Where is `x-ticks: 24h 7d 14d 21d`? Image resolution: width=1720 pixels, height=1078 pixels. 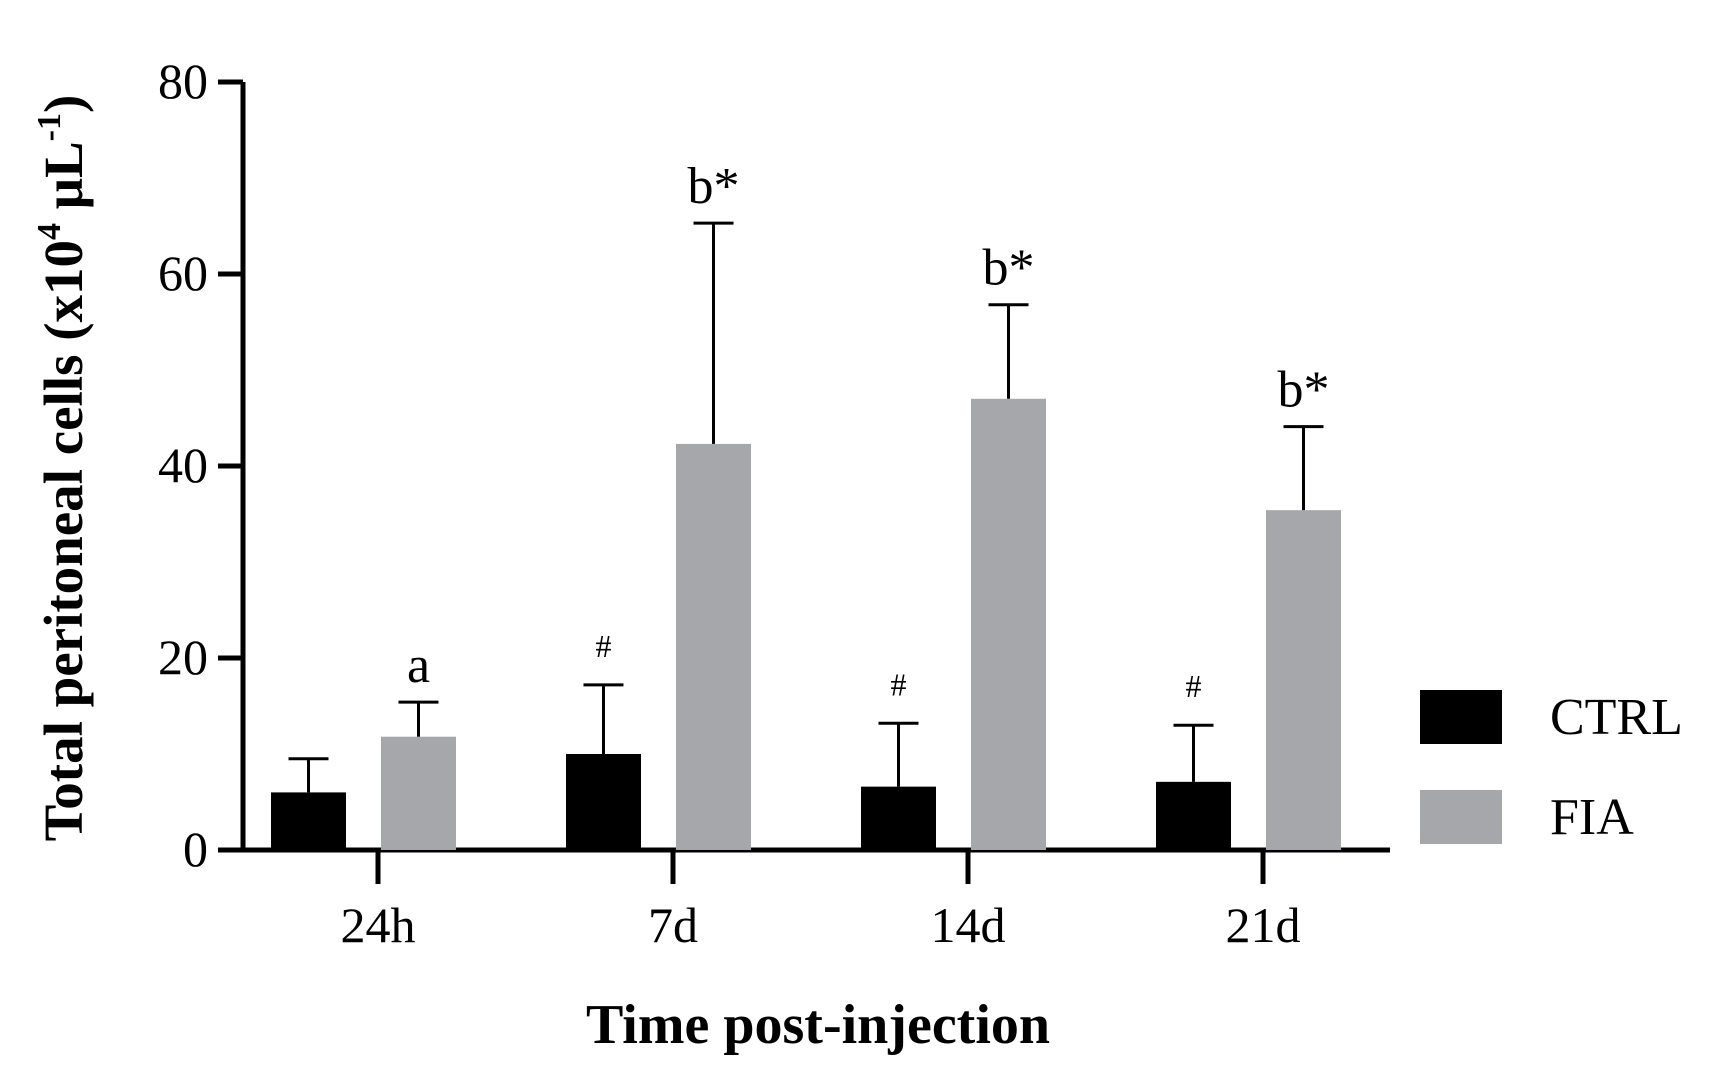 x-ticks: 24h 7d 14d 21d is located at coordinates (821, 901).